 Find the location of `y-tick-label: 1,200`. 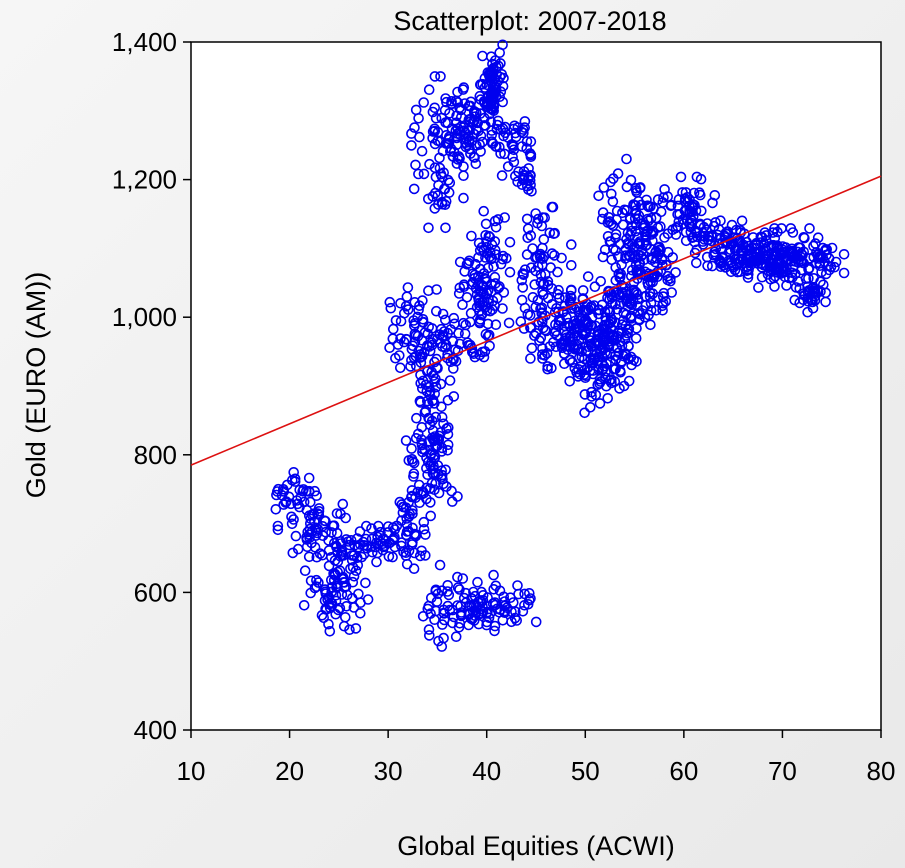

y-tick-label: 1,200 is located at coordinates (144, 180).